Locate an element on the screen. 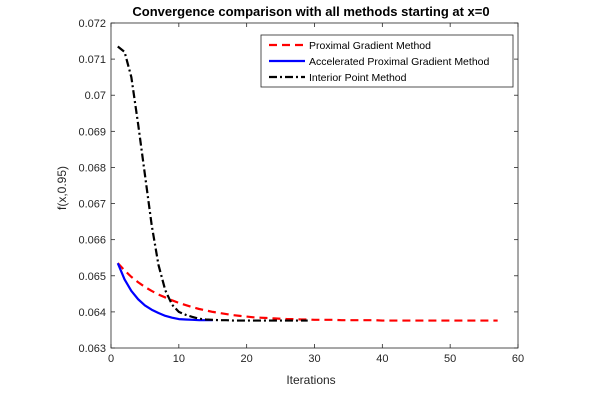 The image size is (594, 400). y-tick-label-8: 0.071 is located at coordinates (92, 60).